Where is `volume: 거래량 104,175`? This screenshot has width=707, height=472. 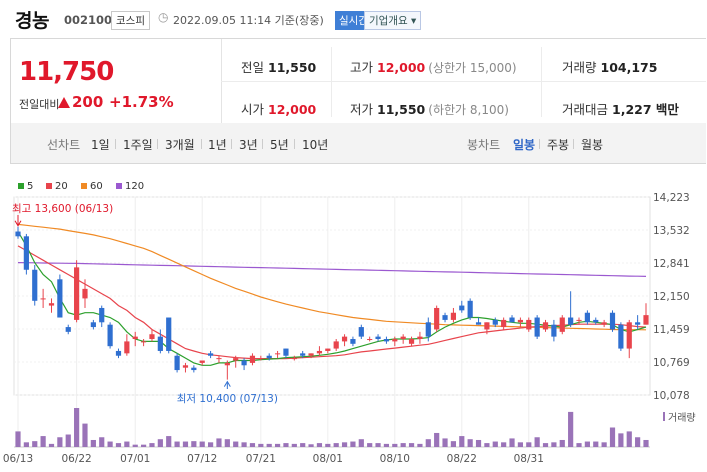
volume: 거래량 104,175 is located at coordinates (609, 66).